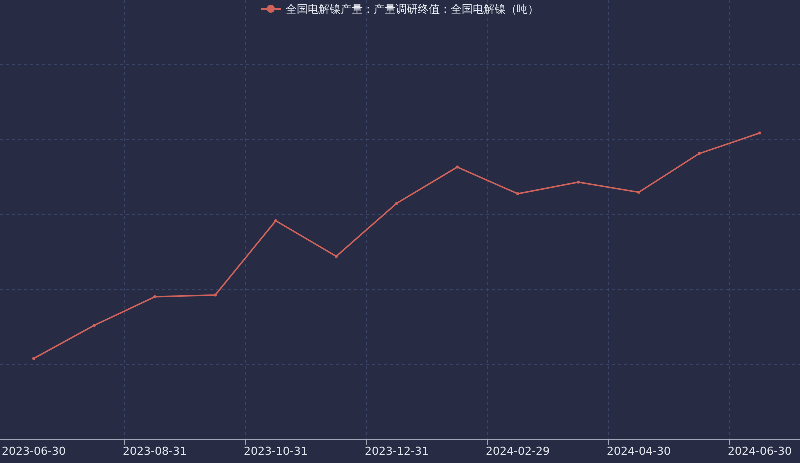  I want to click on x-tick-label: 2024-06-30, so click(760, 451).